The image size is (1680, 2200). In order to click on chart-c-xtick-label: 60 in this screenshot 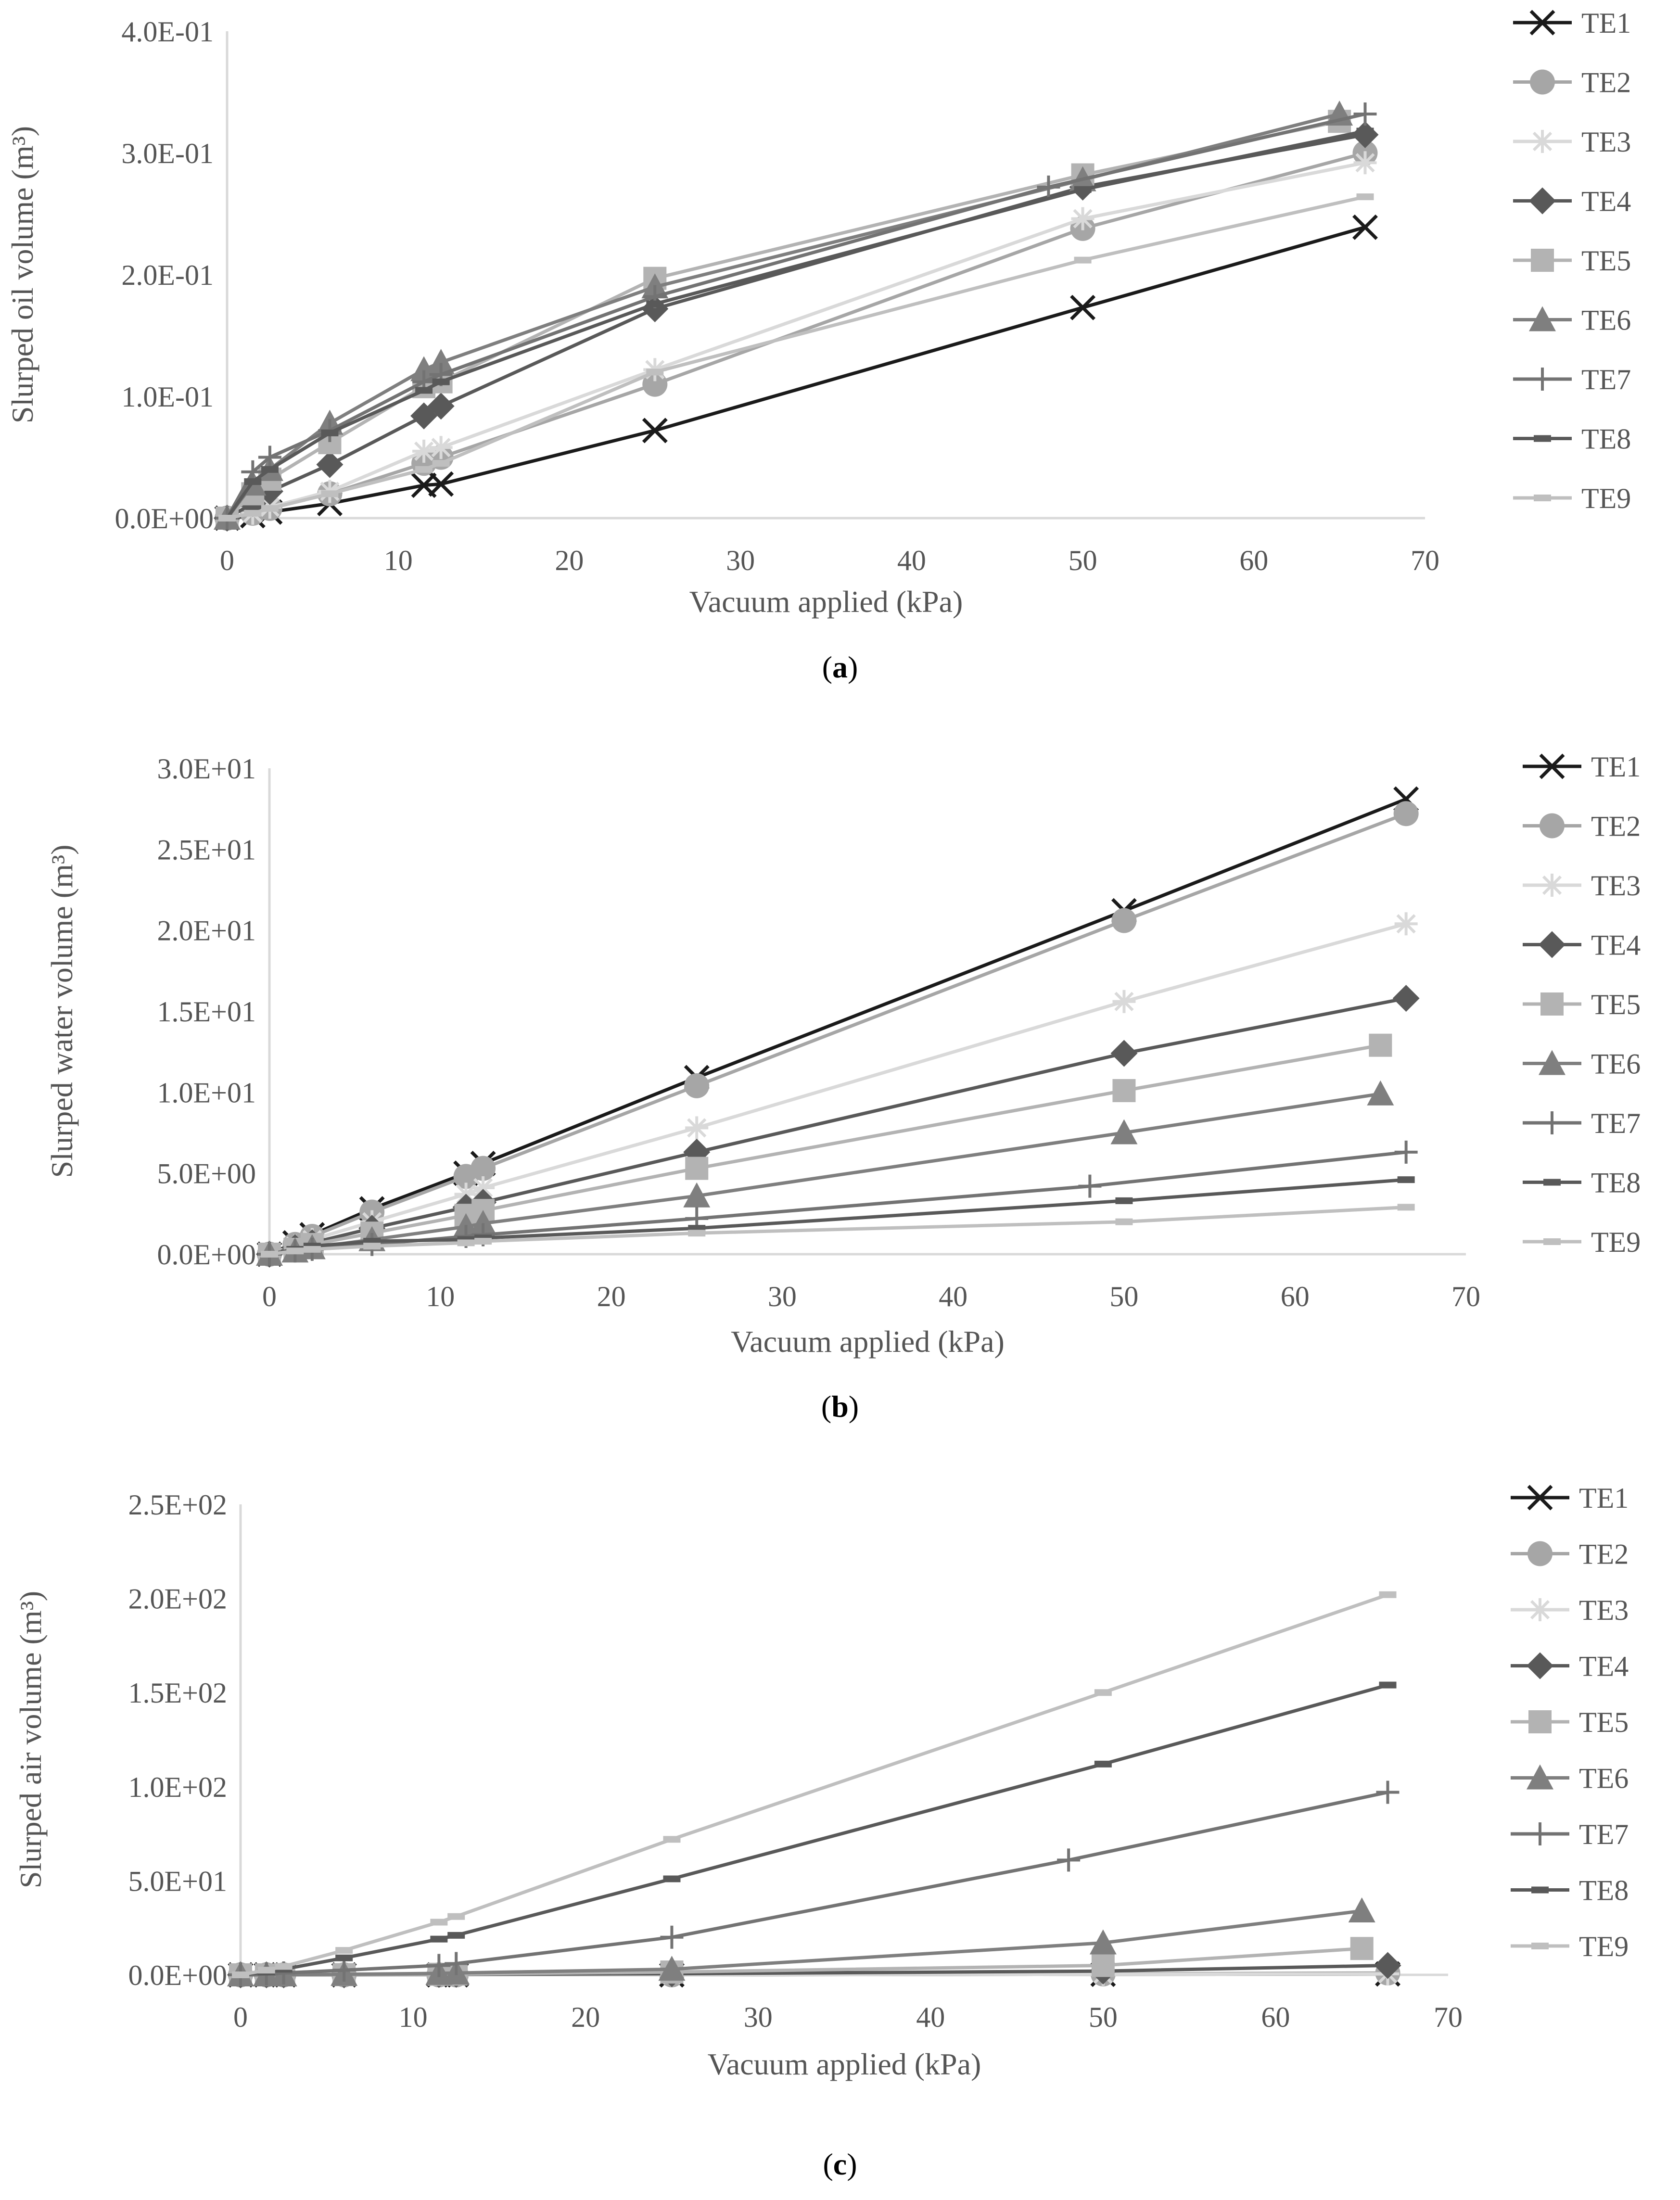, I will do `click(1275, 2017)`.